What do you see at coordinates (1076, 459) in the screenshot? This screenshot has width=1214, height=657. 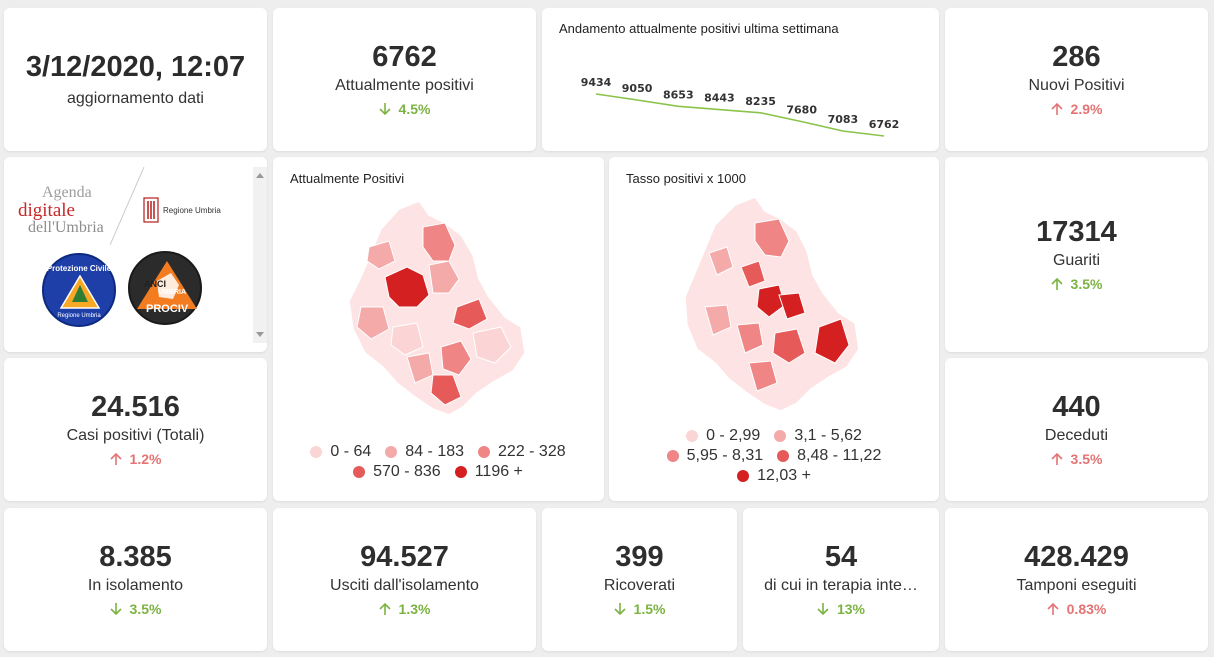 I see `kpi-delta: 3.5%` at bounding box center [1076, 459].